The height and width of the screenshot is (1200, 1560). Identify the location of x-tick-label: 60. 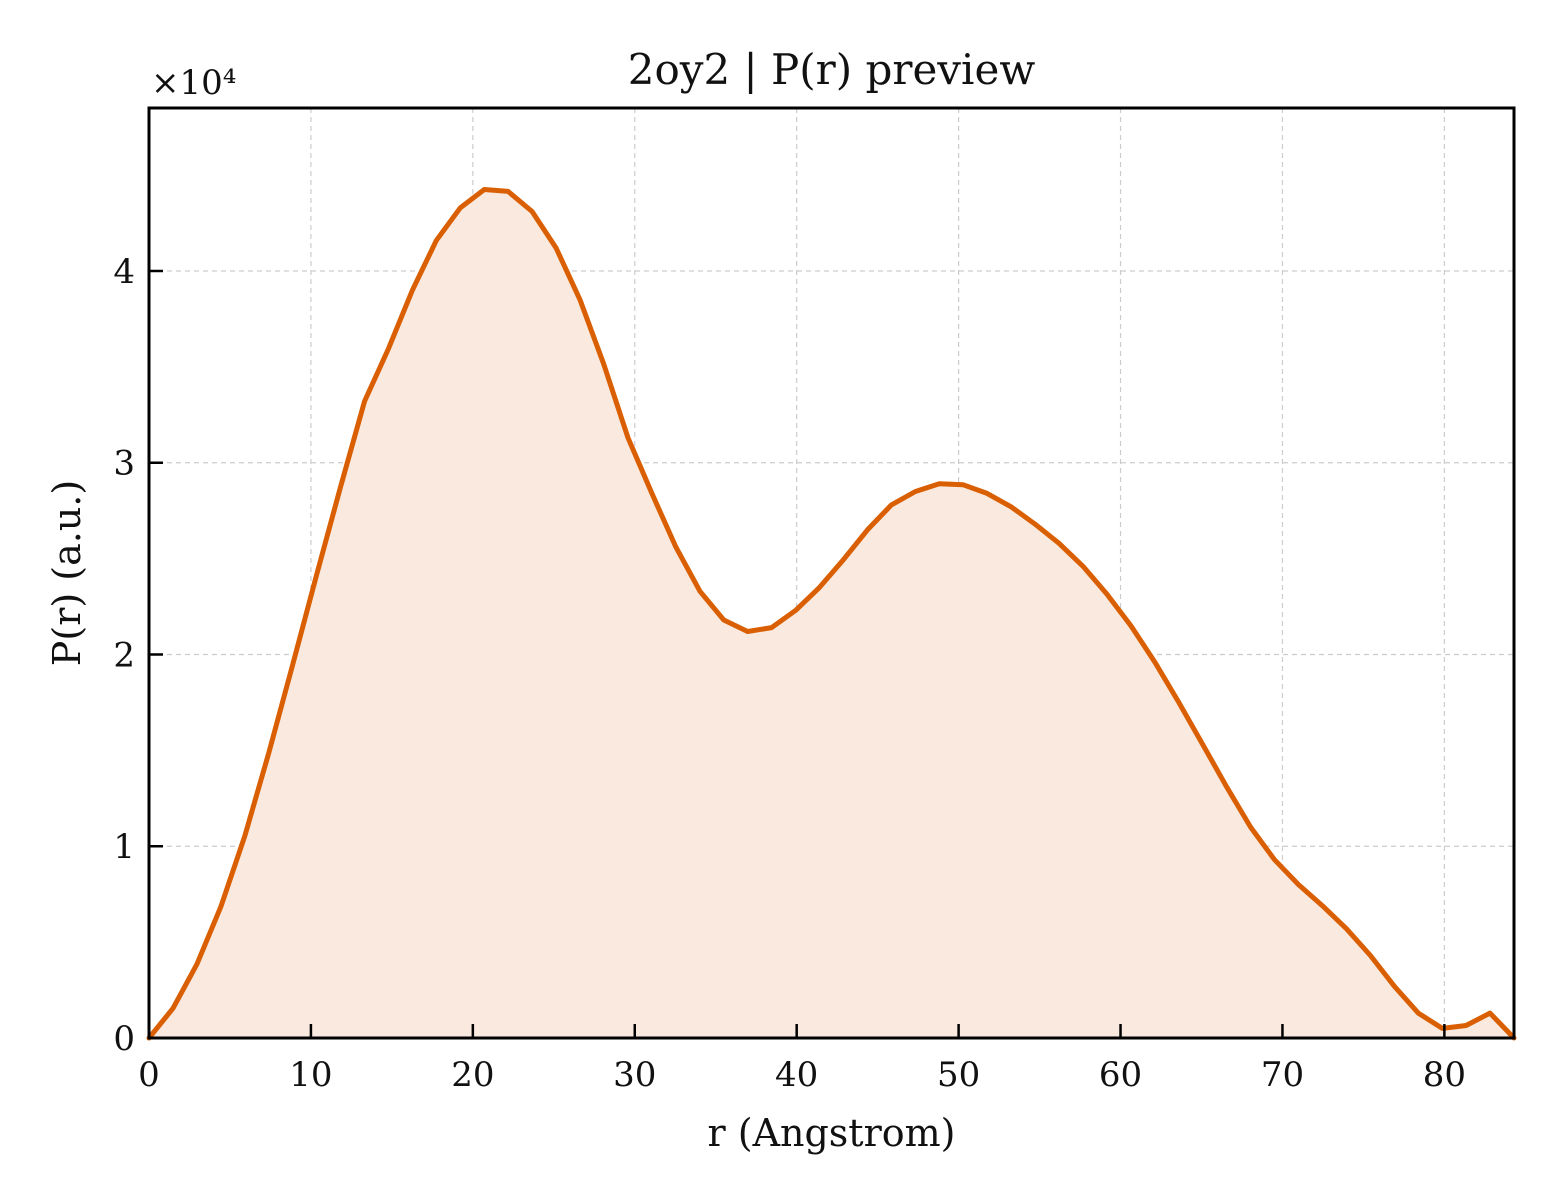
(1120, 1075).